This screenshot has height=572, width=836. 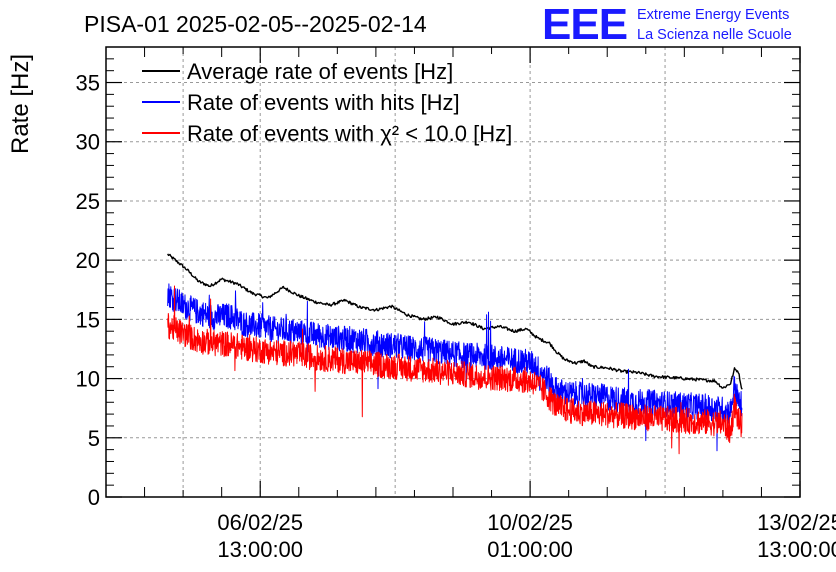 I want to click on eee-logo-line2: La Scienza nelle Scuole, so click(x=714, y=35).